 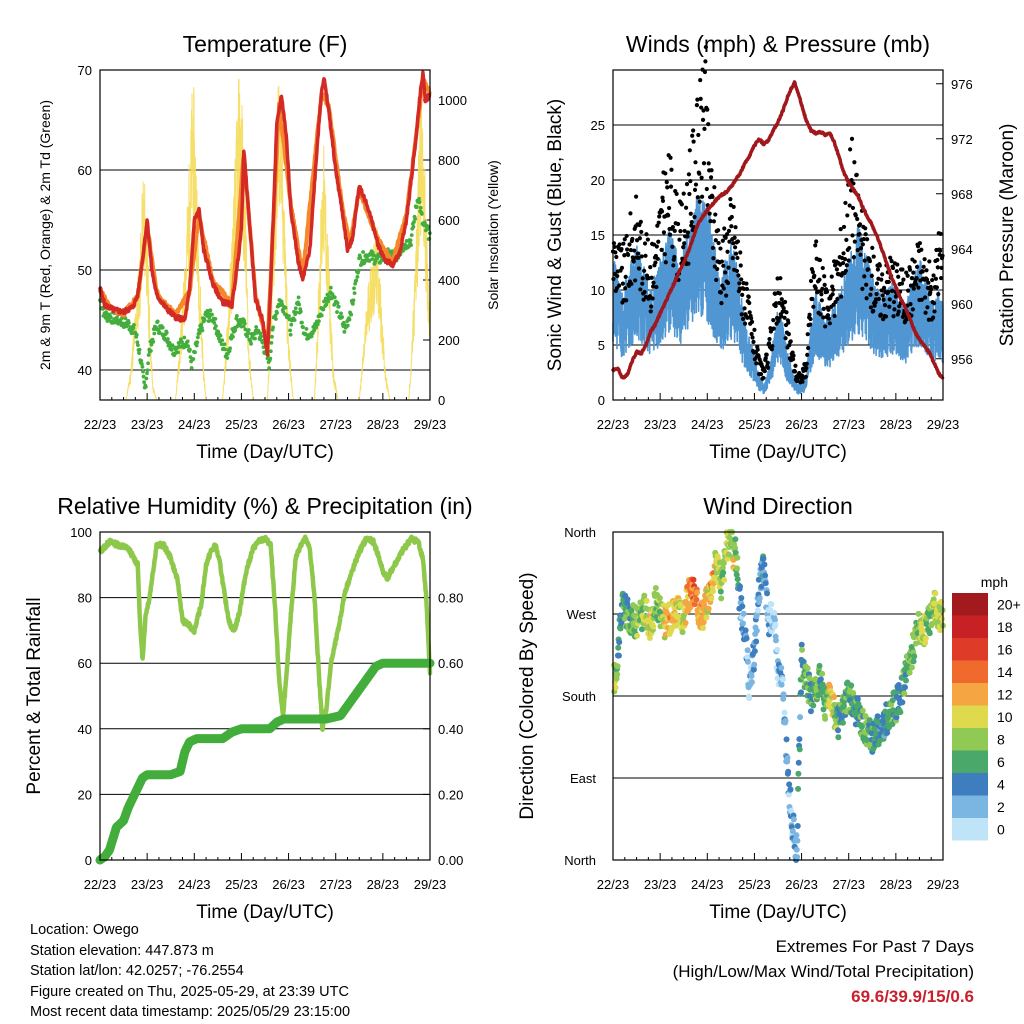 What do you see at coordinates (962, 359) in the screenshot?
I see `y2-tick-label-2-0: 956` at bounding box center [962, 359].